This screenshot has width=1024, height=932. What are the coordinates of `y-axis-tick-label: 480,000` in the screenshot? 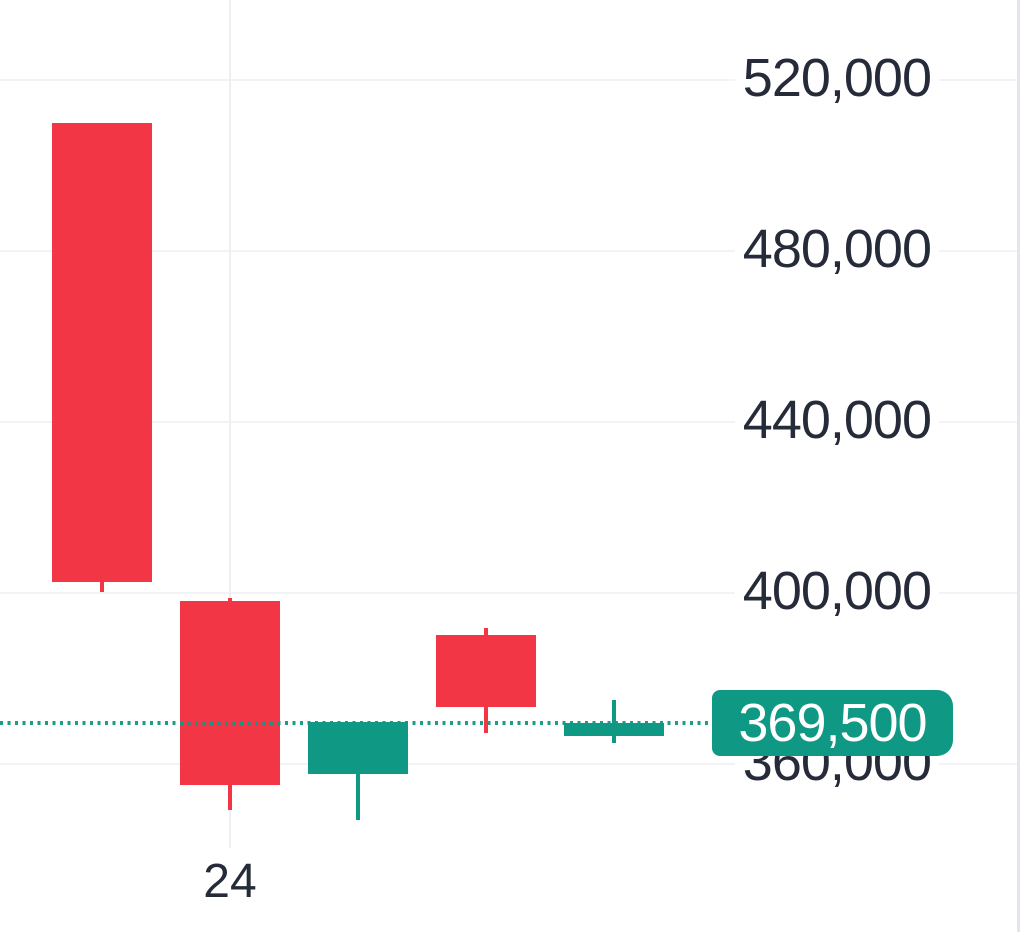 It's located at (836, 249).